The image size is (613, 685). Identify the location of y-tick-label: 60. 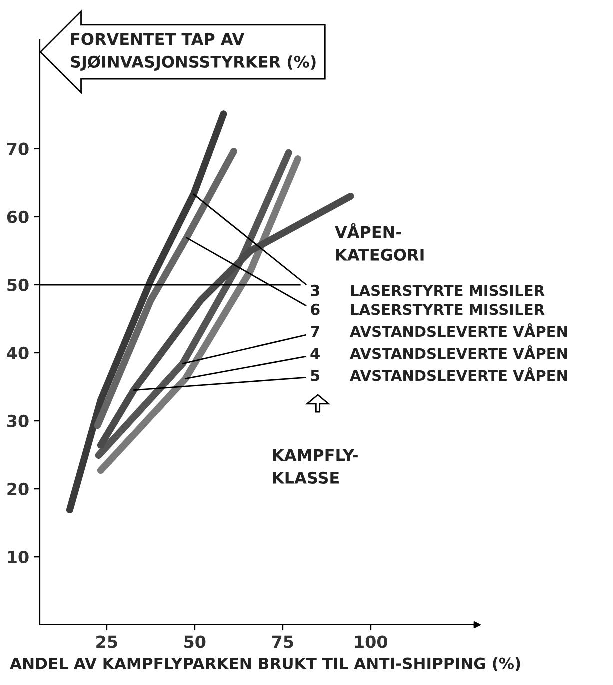
(18, 217).